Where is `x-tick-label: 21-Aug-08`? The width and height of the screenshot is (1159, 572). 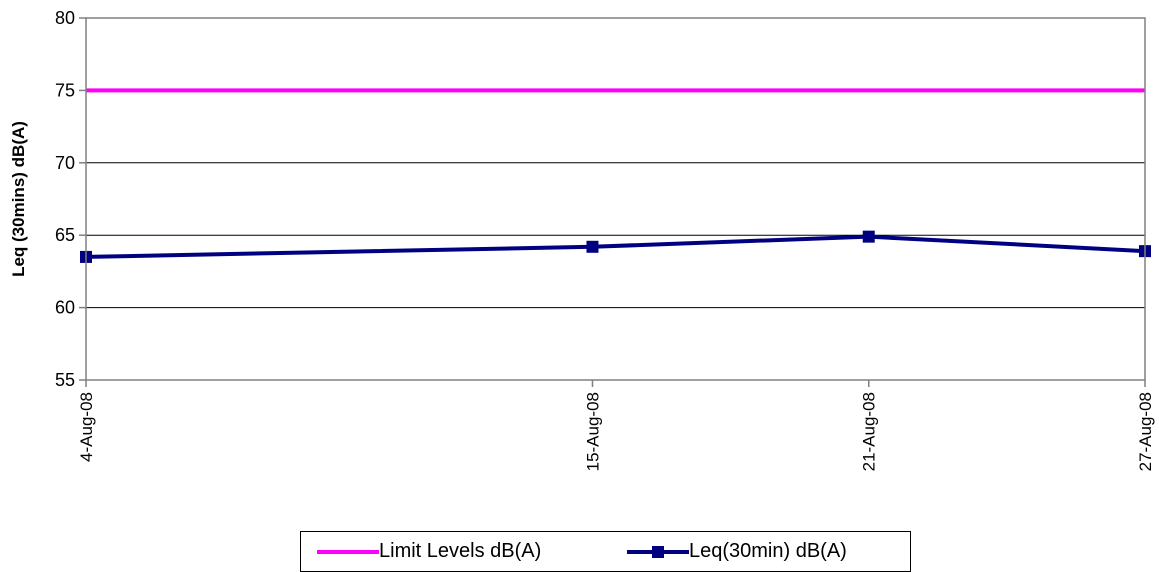
x-tick-label: 21-Aug-08 is located at coordinates (869, 431).